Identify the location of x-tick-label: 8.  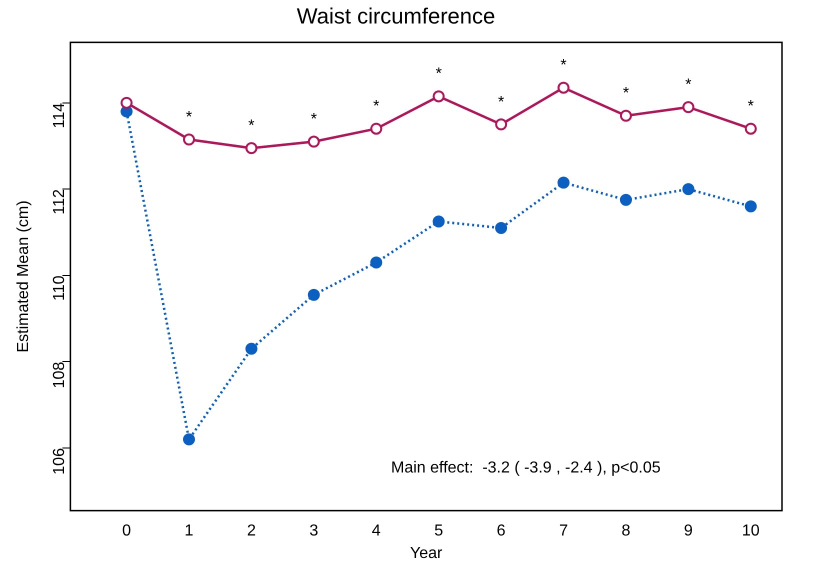
(625, 531).